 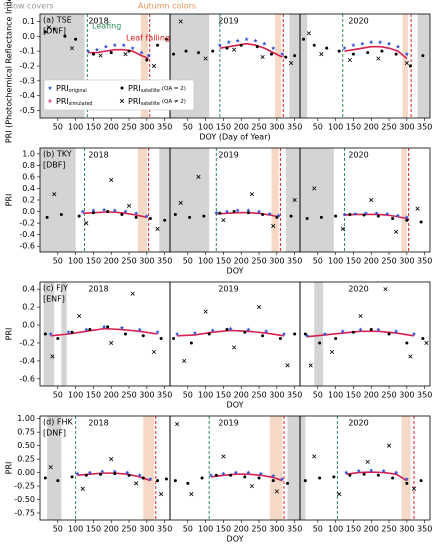 I want to click on y-tick-label: -0.5, so click(x=27, y=110).